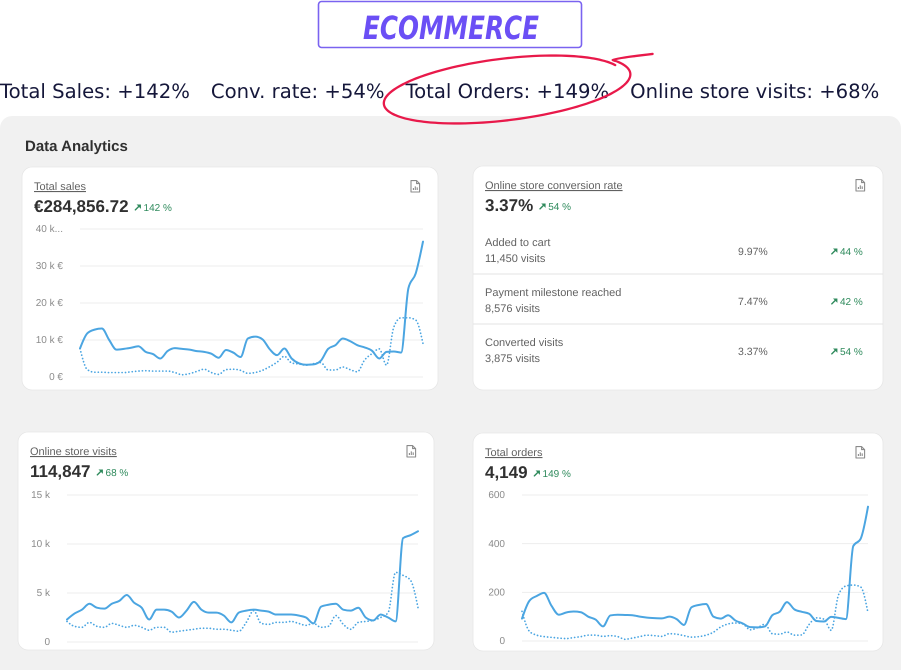  What do you see at coordinates (513, 359) in the screenshot?
I see `text: 3,875 visits` at bounding box center [513, 359].